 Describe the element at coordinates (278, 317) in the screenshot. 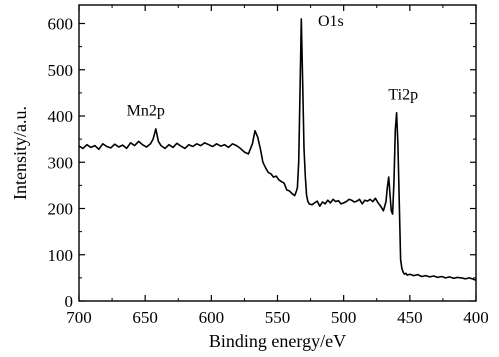

I see `x-tick-label: 550` at that location.